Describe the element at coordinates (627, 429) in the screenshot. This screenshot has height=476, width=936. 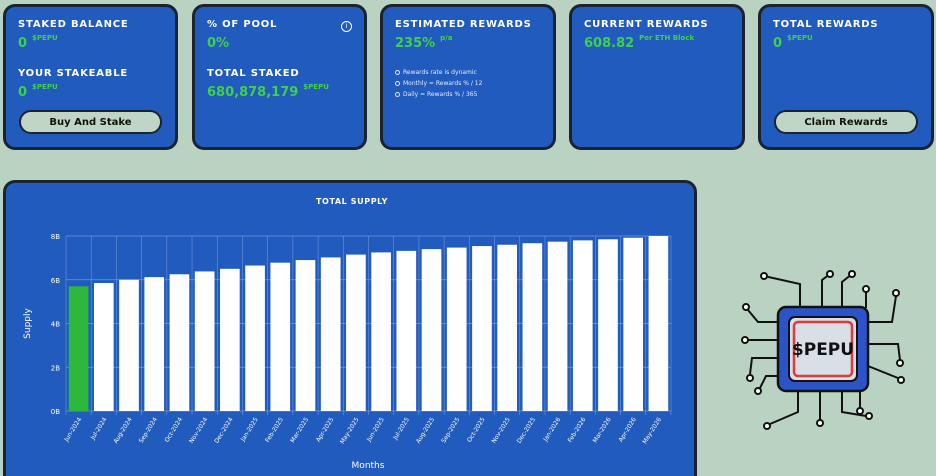
I see `x-tick-label: Apr-2026` at that location.